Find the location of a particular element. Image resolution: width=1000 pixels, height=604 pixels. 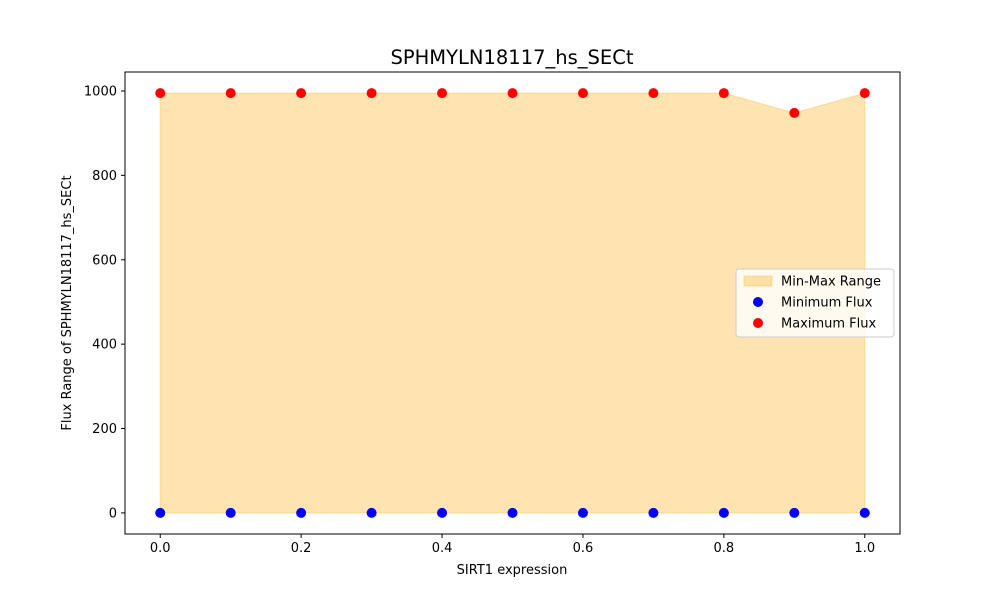

y-tick-label: 0 is located at coordinates (113, 513).